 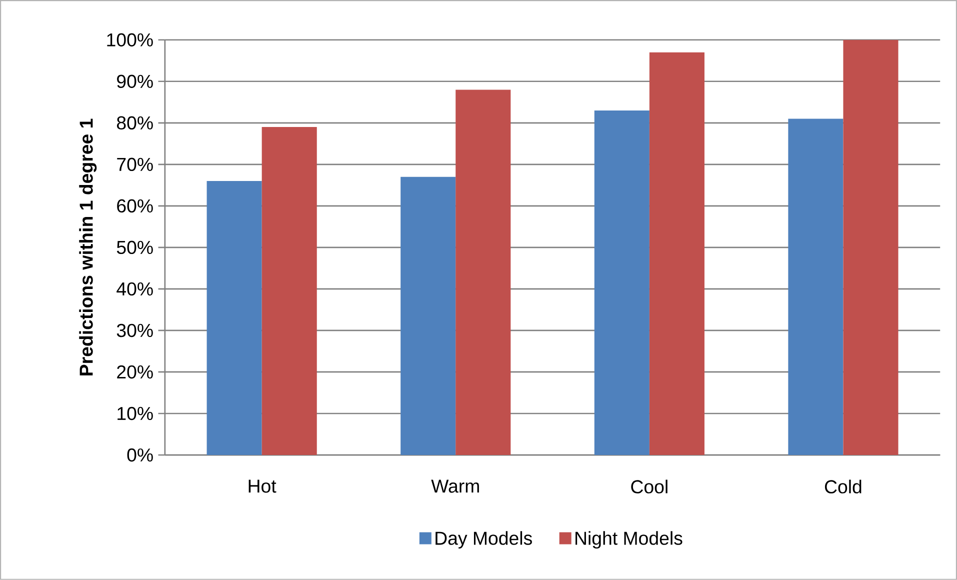 I want to click on legend-label: Day Models, so click(x=484, y=540).